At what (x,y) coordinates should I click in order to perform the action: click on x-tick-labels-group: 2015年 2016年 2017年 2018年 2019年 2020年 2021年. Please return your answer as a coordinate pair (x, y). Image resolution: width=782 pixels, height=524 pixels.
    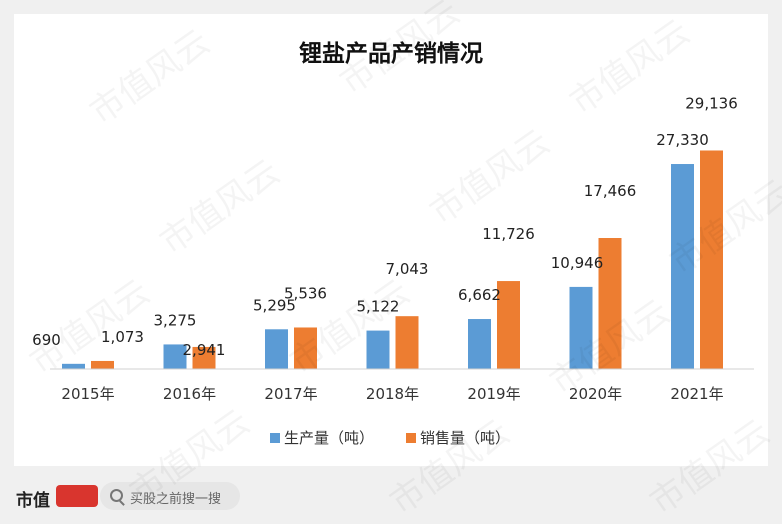
    Looking at the image, I should click on (392, 394).